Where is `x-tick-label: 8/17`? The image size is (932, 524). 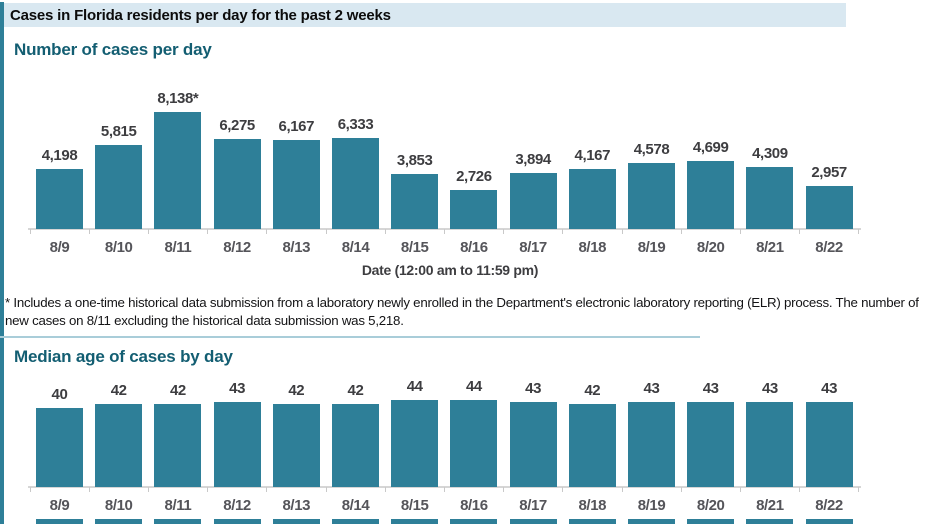 x-tick-label: 8/17 is located at coordinates (533, 505).